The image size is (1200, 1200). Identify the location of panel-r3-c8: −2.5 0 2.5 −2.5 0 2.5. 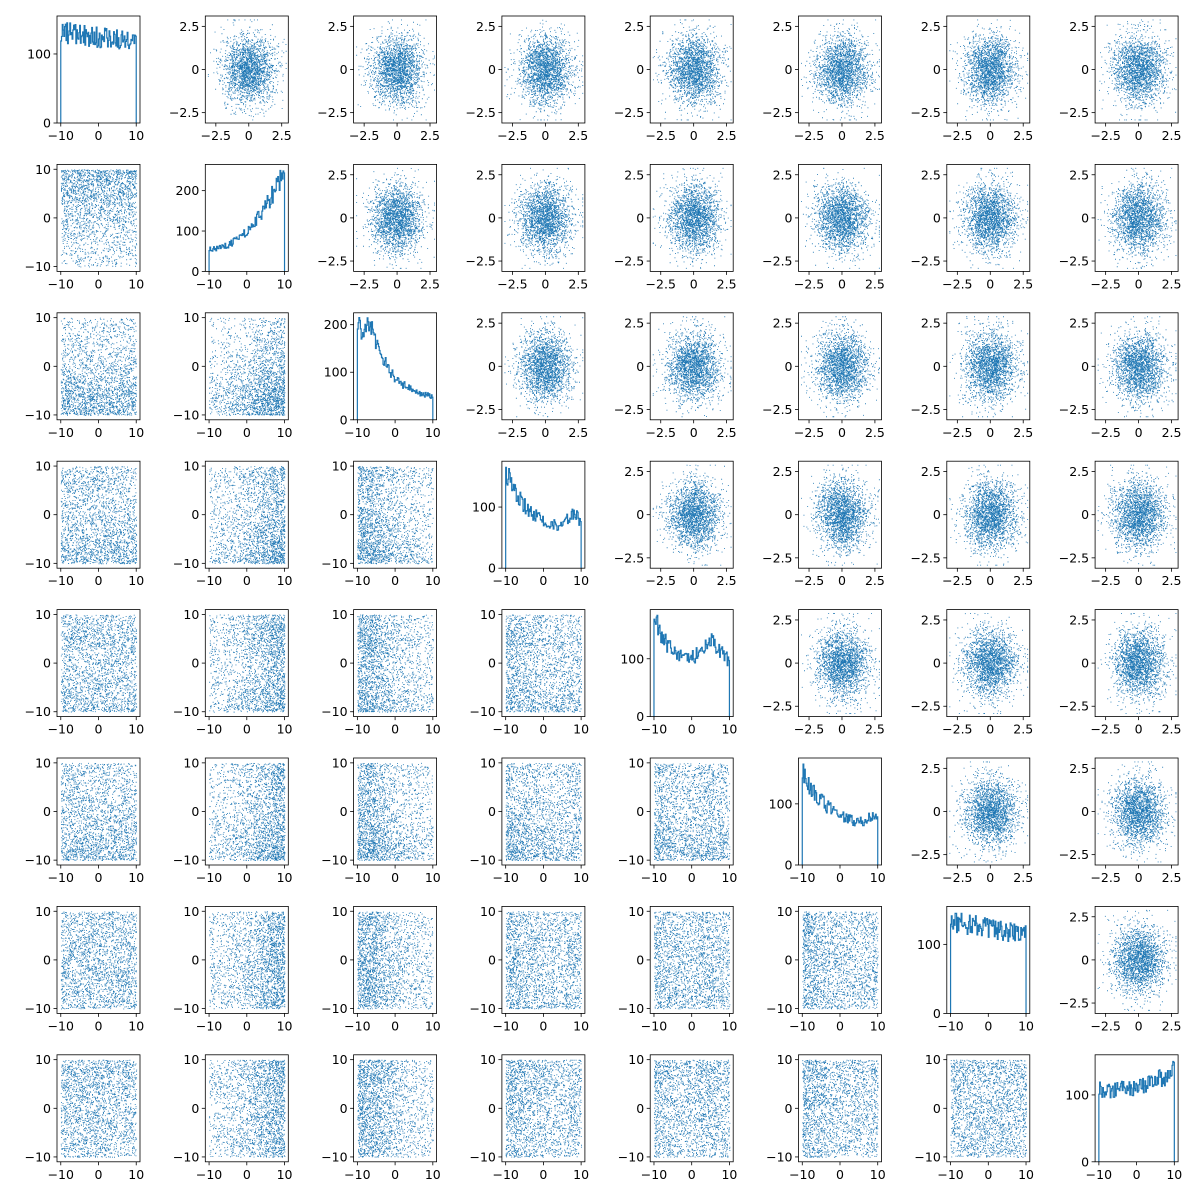
(1120, 376).